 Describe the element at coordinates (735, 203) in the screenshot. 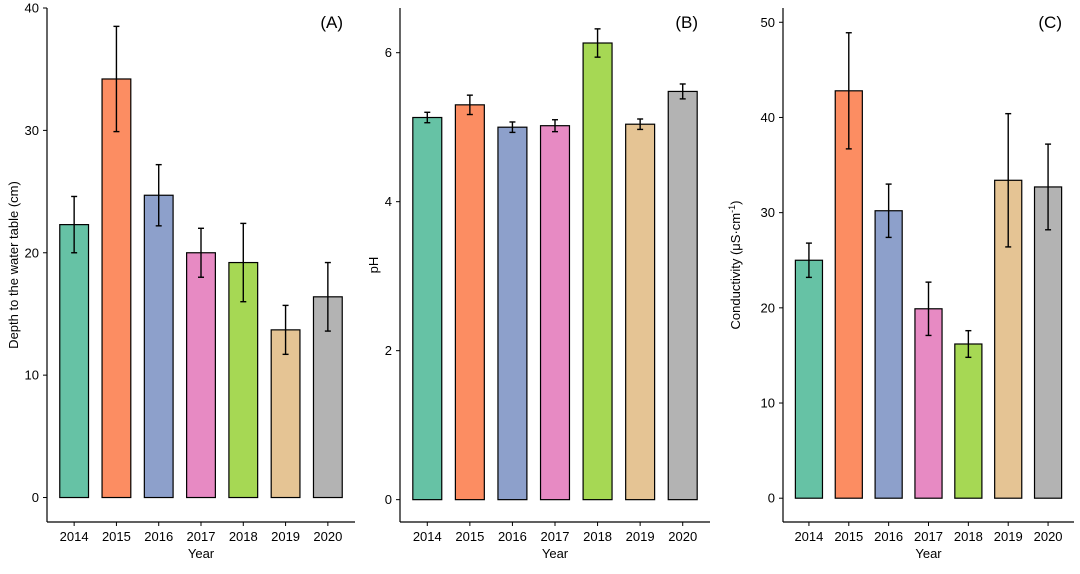

I see `y-axis-label-close: )` at that location.